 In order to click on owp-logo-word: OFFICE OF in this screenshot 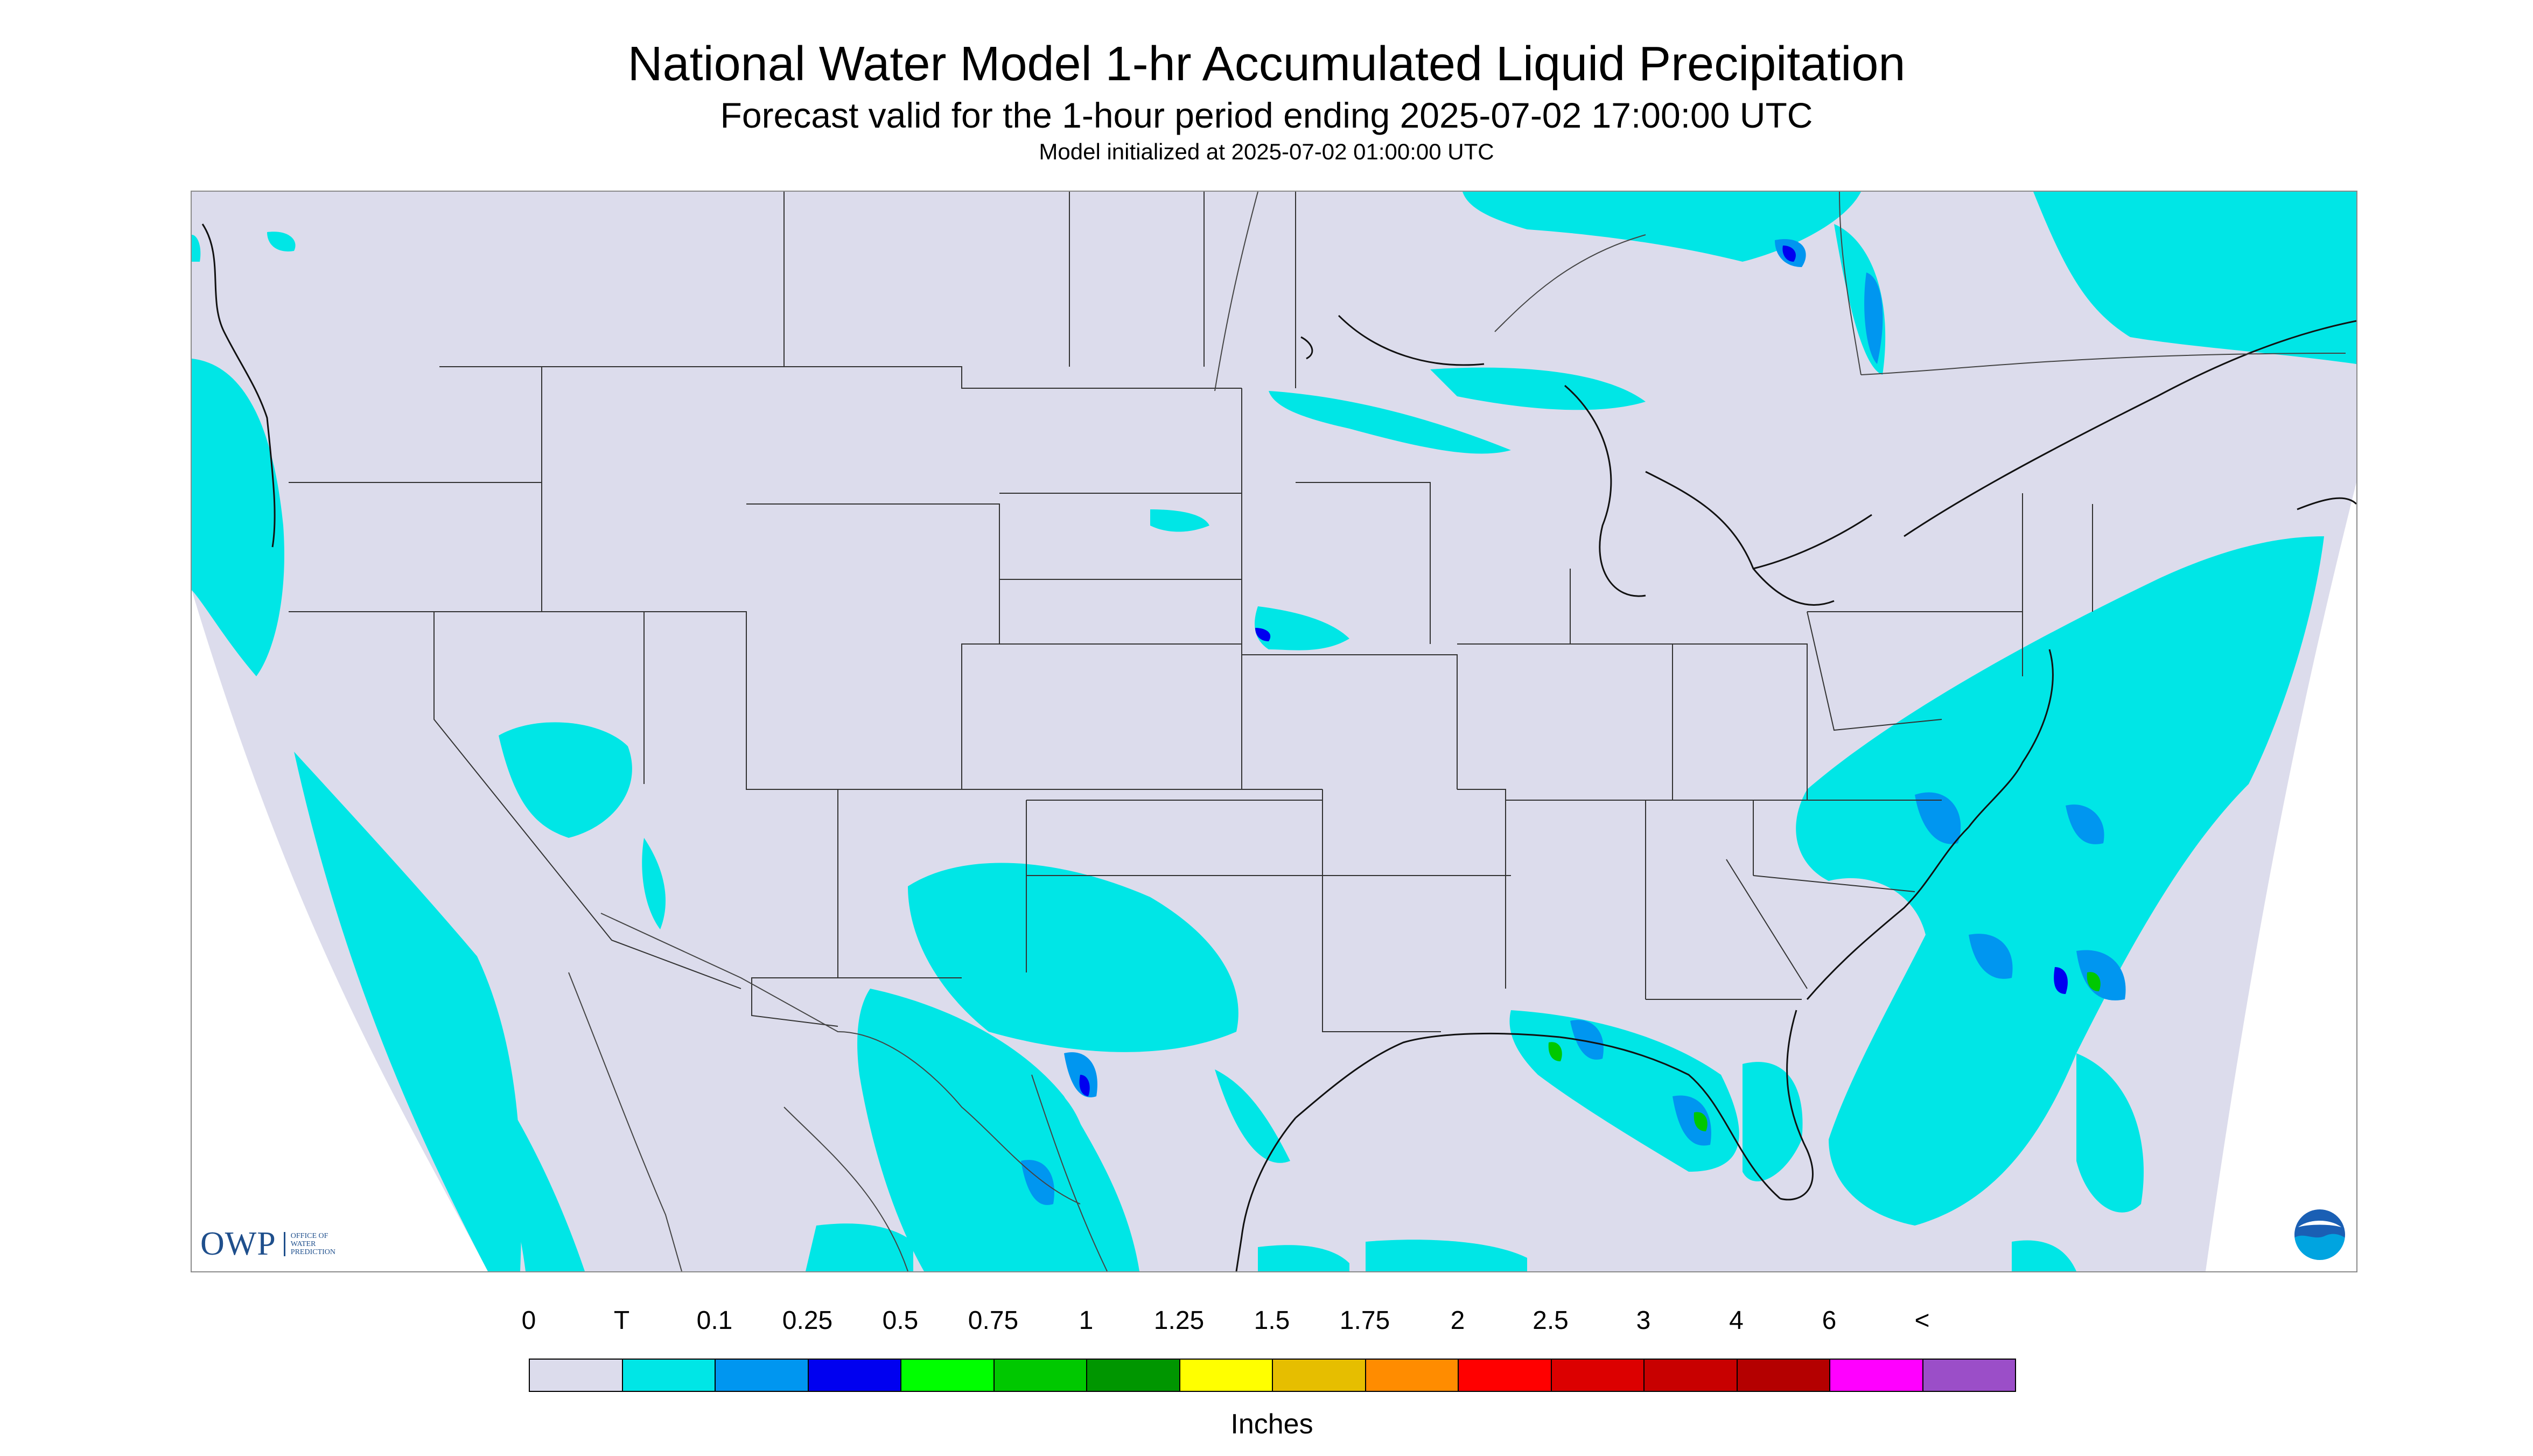, I will do `click(309, 1235)`.